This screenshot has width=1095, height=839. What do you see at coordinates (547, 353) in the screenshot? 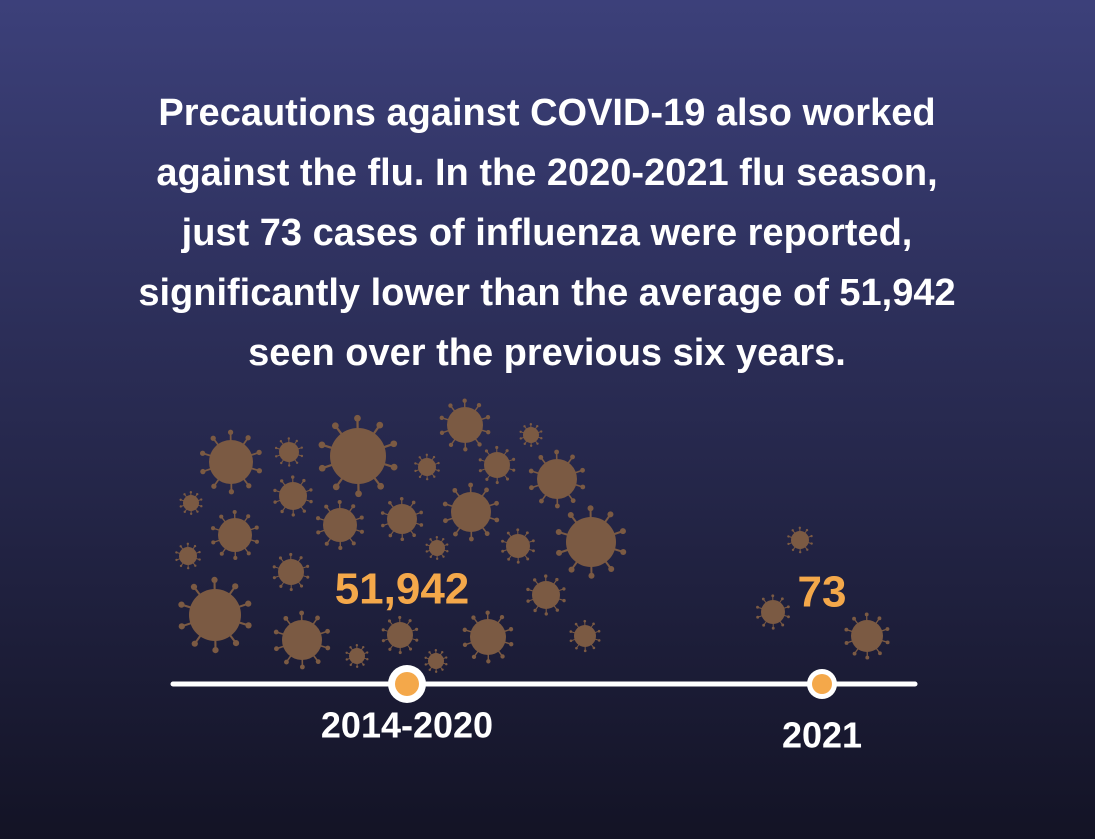
I see `headline-line: seen over the previous six years.` at bounding box center [547, 353].